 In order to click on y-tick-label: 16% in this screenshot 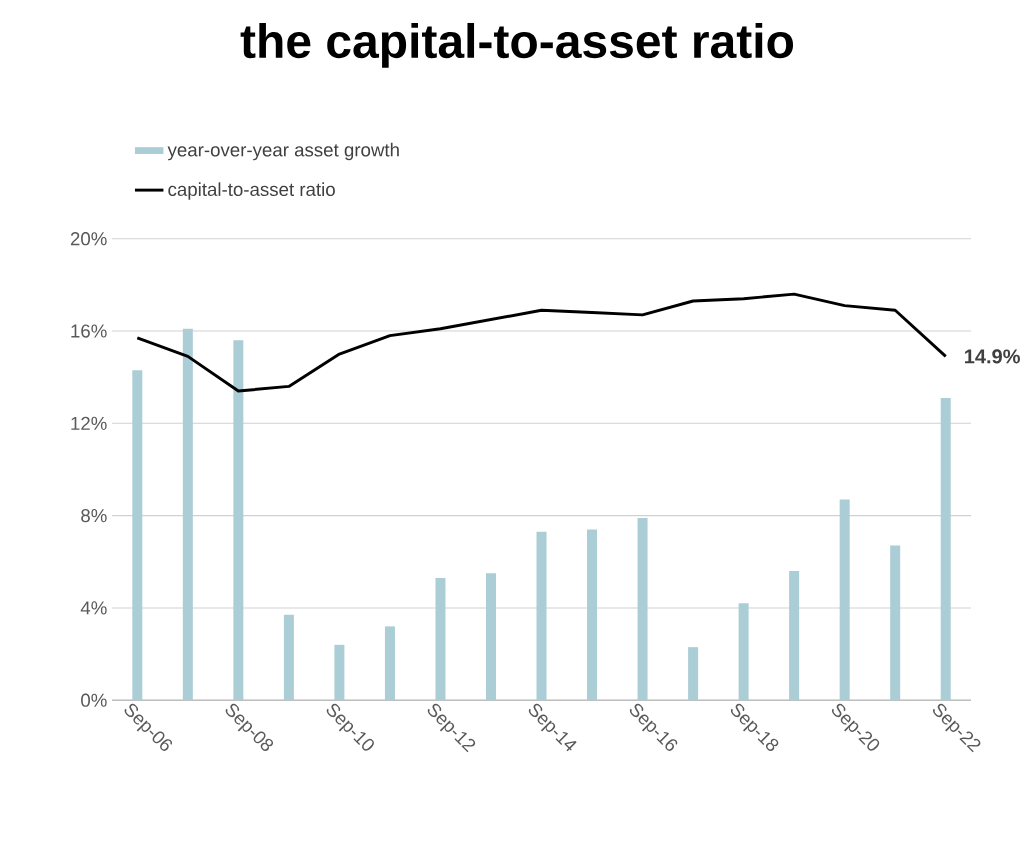, I will do `click(89, 331)`.